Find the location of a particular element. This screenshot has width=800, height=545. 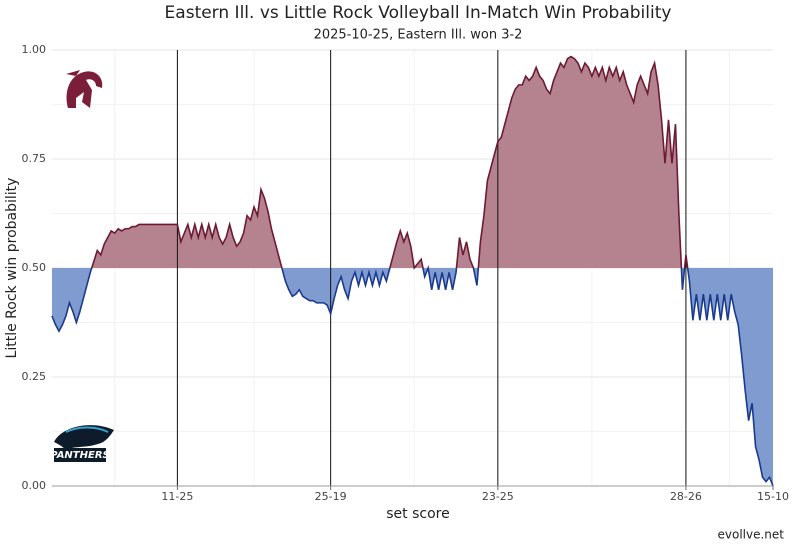

little-rock-logo is located at coordinates (84, 89).